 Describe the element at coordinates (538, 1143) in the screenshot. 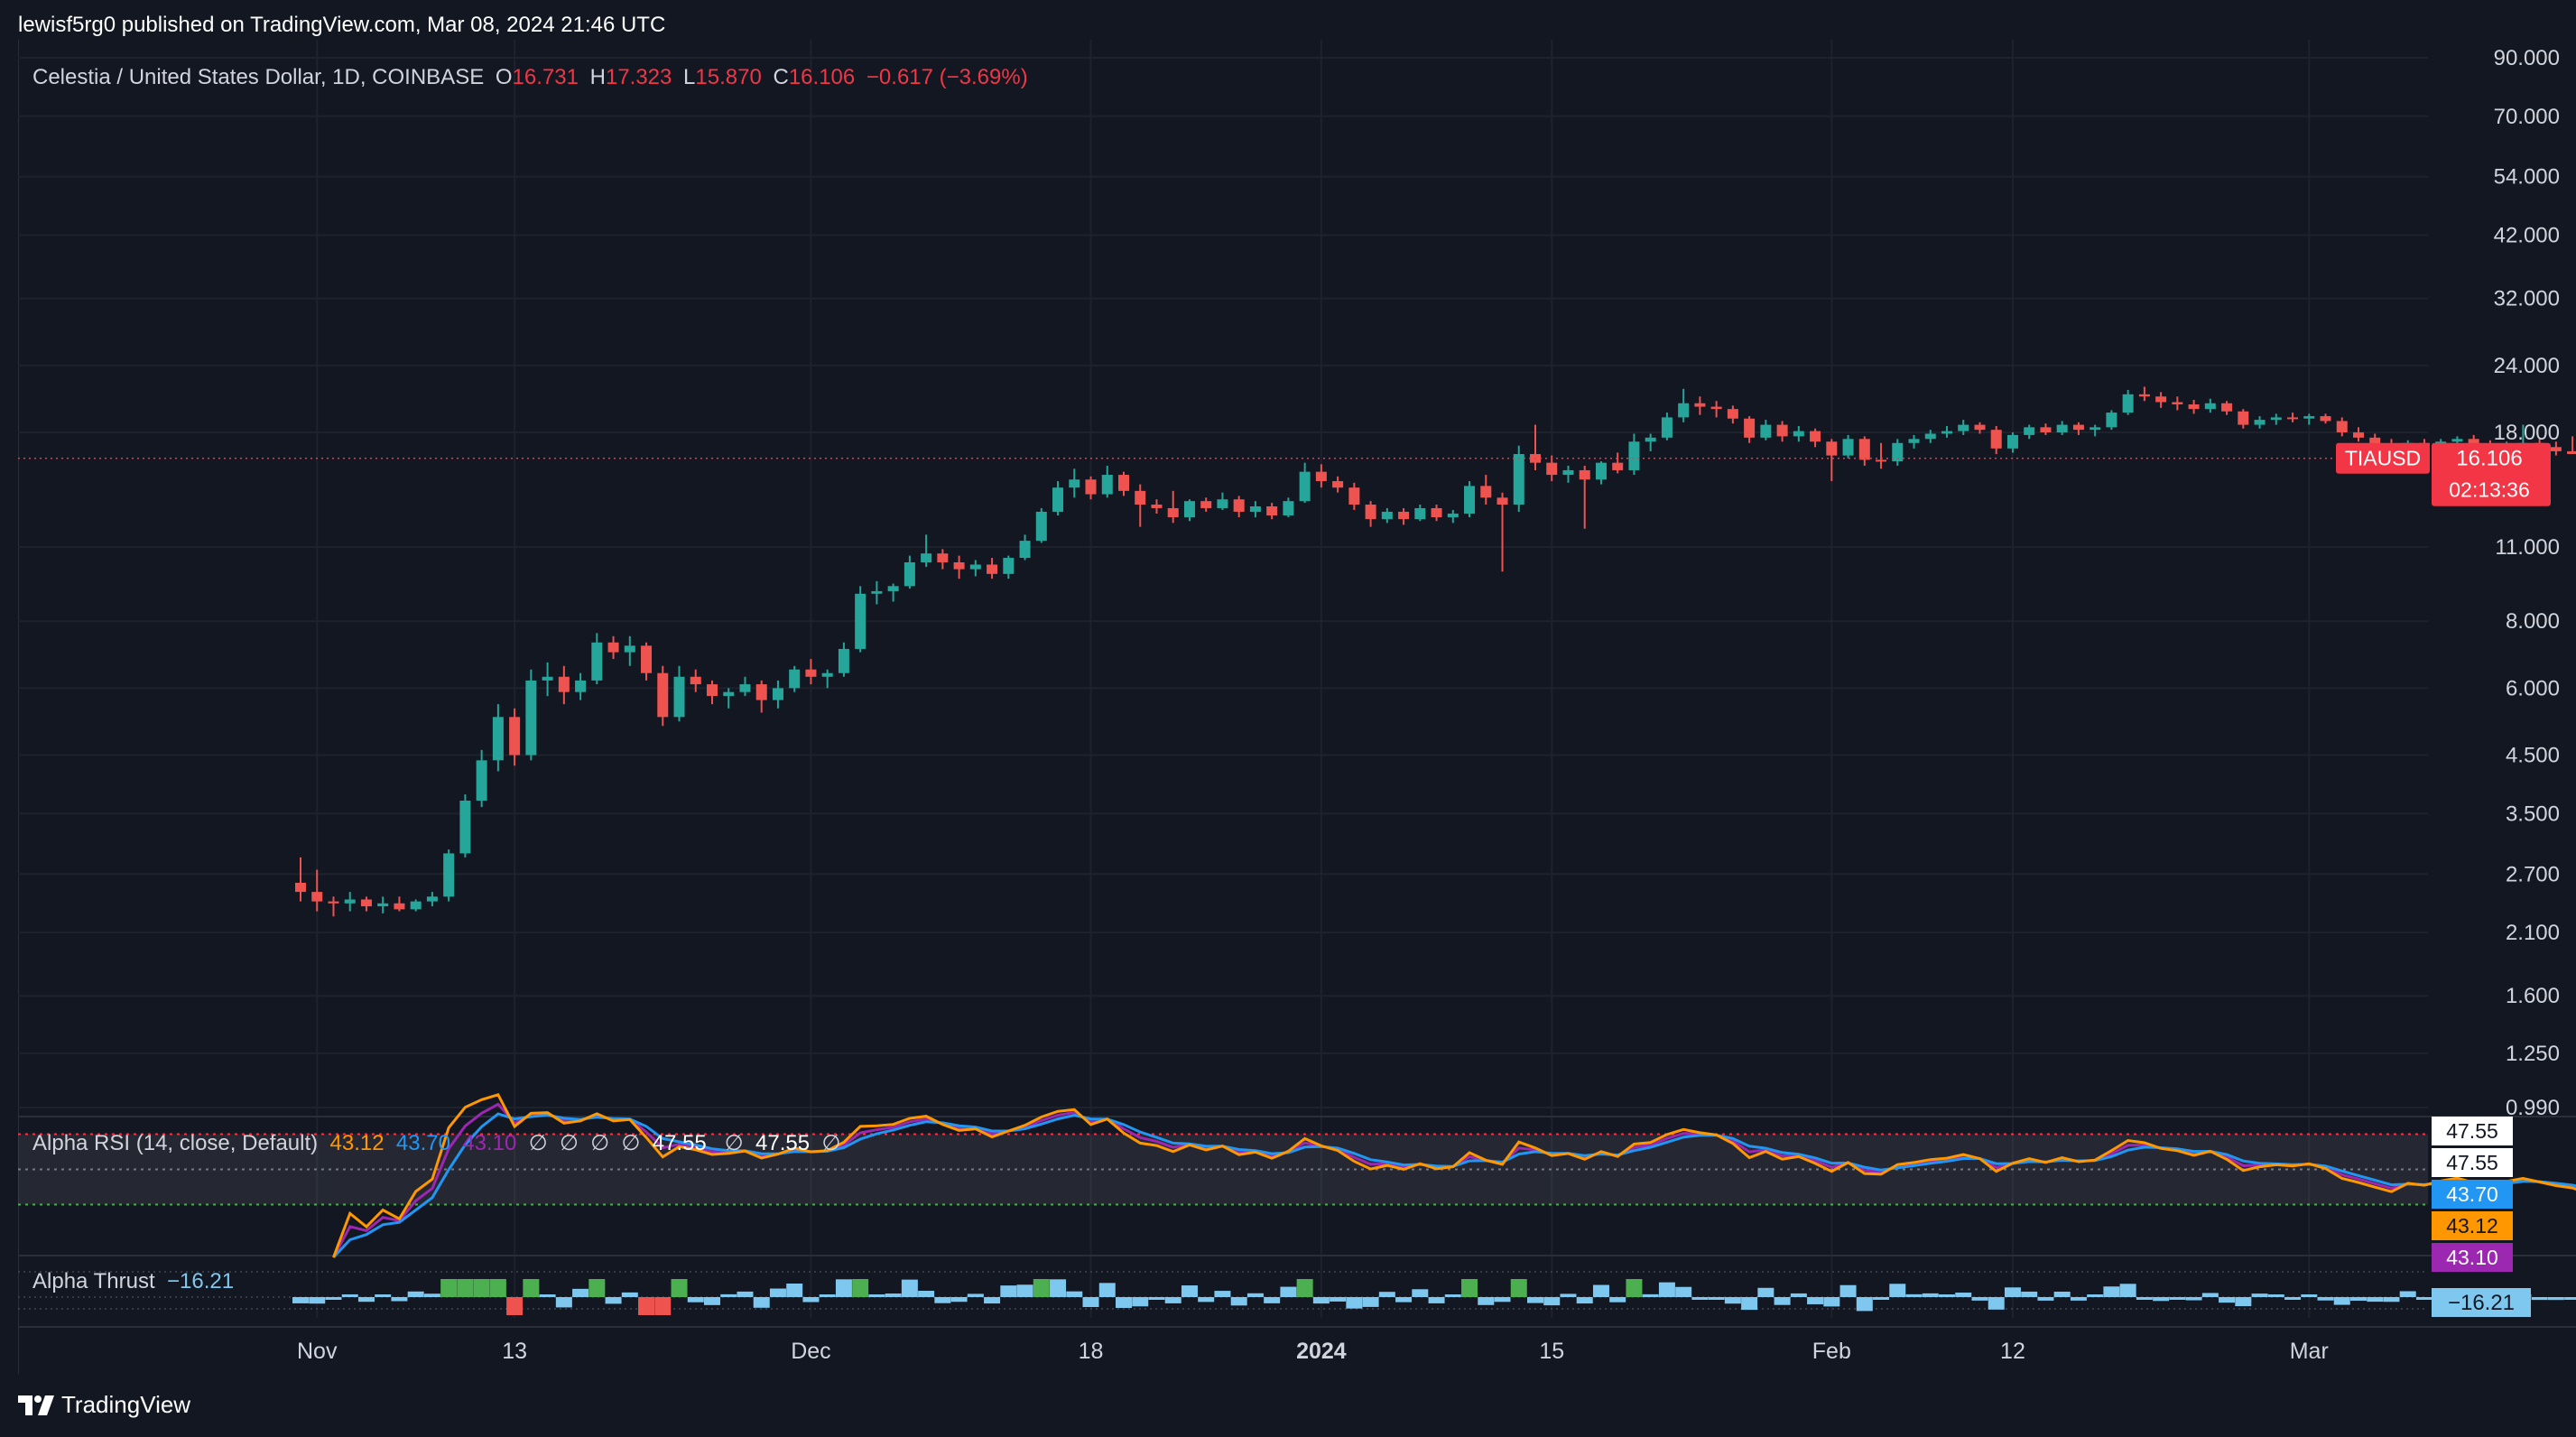

I see `rsi-na-1: ∅` at that location.